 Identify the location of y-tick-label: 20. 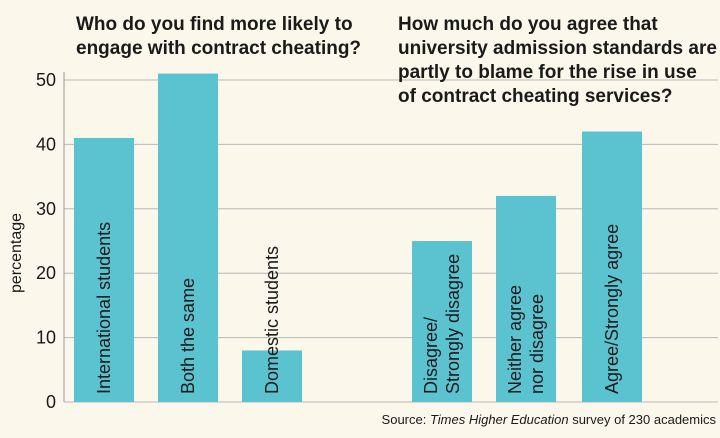
(46, 273).